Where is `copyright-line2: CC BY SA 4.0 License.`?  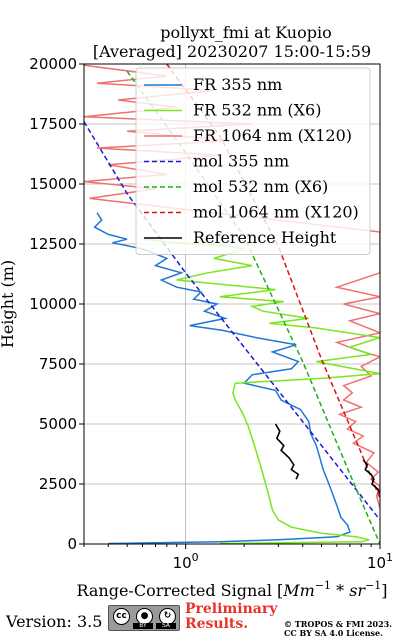 copyright-line2: CC BY SA 4.0 License. is located at coordinates (333, 633).